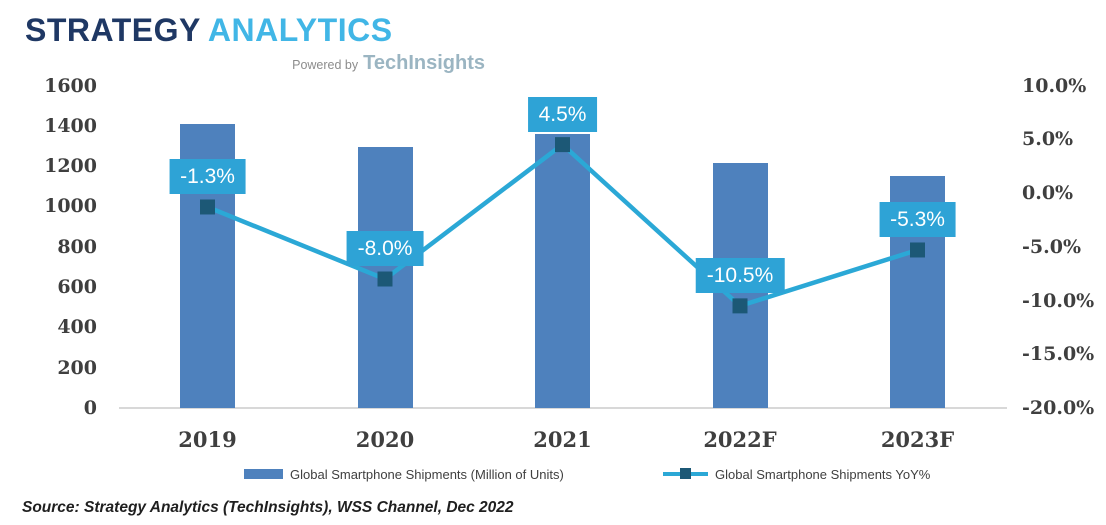 Image resolution: width=1106 pixels, height=525 pixels. Describe the element at coordinates (1054, 85) in the screenshot. I see `y-axis-right-tick: 10.0%` at that location.